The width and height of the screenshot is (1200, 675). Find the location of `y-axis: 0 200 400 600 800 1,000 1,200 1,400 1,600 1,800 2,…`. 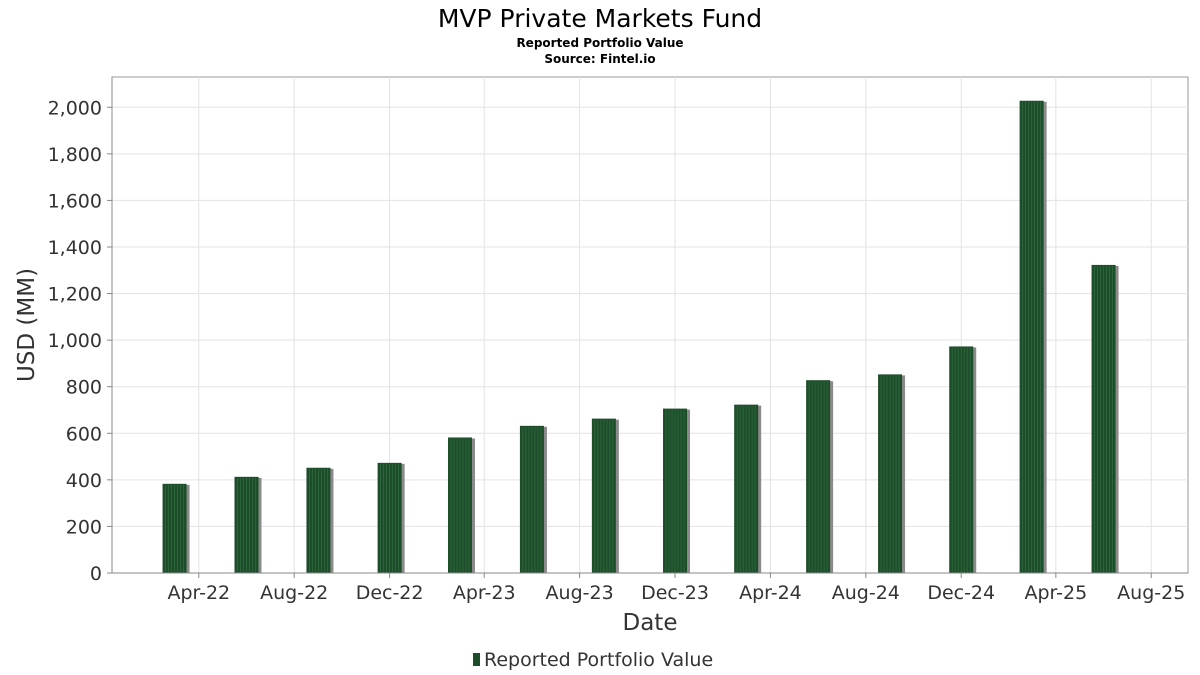

y-axis: 0 200 400 600 800 1,000 1,200 1,400 1,600 1,800 2,… is located at coordinates (80, 331).